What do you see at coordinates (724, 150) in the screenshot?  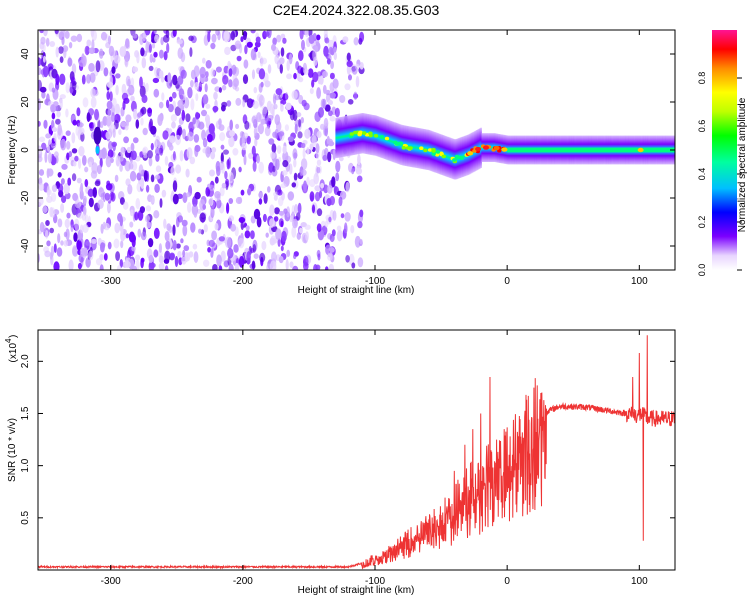 I see `colorbar-gradient` at bounding box center [724, 150].